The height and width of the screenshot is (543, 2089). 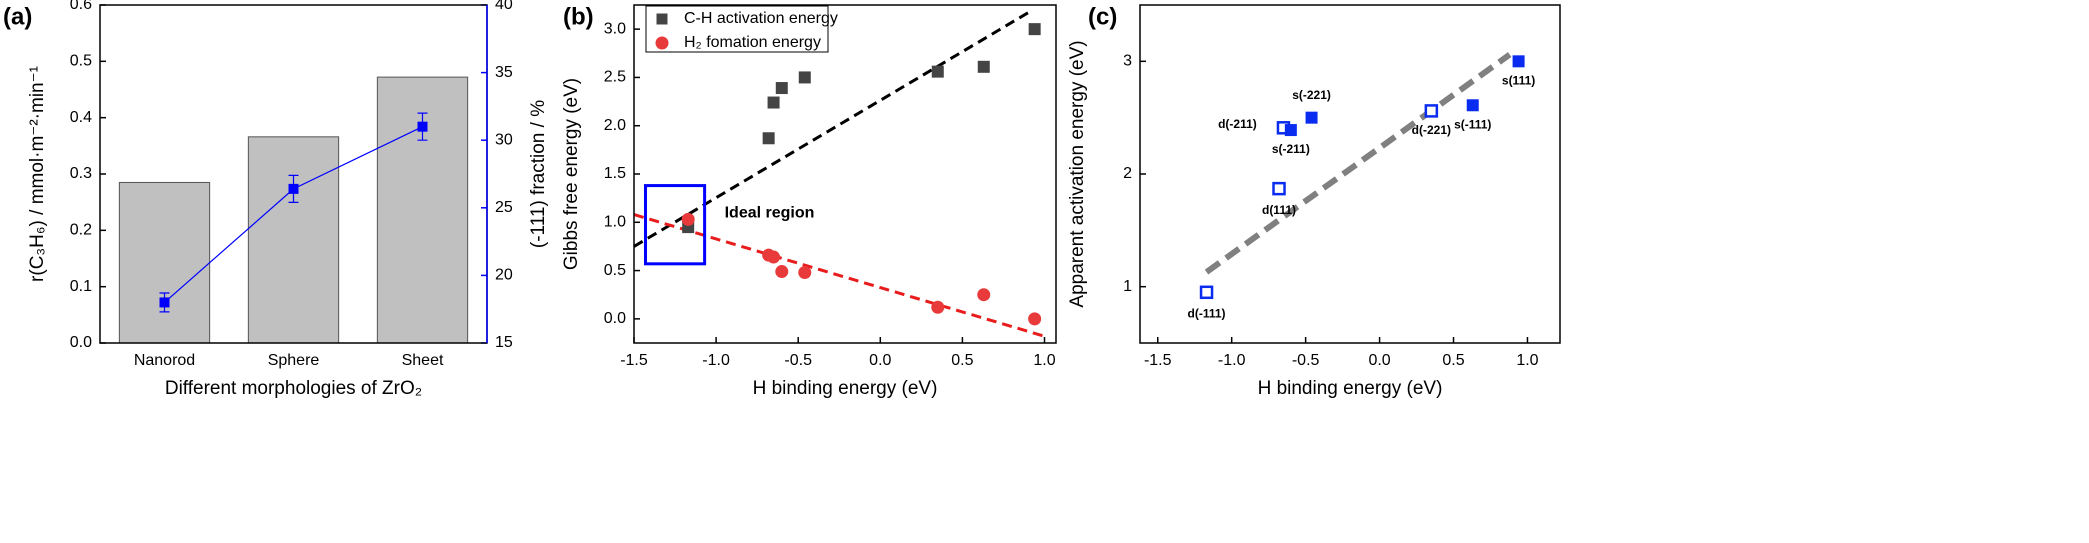 I want to click on y-axis-label: Apparent activation energy (eV), so click(x=1077, y=173).